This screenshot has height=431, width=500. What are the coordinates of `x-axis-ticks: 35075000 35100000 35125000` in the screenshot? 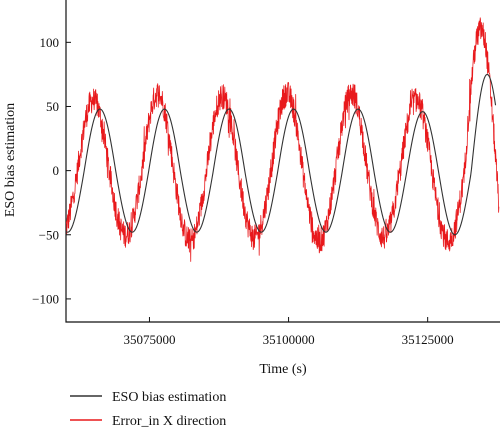 It's located at (288, 332).